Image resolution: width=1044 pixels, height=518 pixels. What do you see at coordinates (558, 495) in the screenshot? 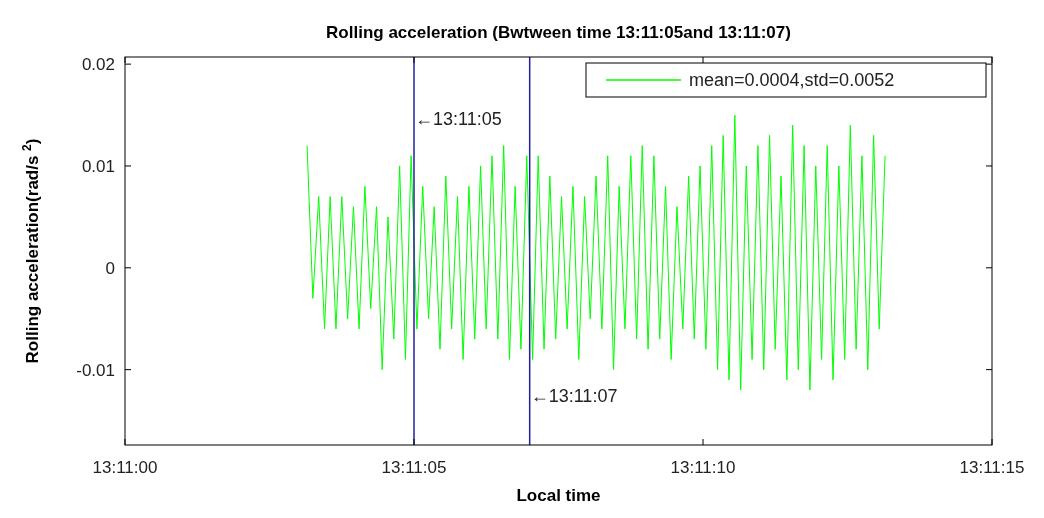
I see `x-axis-title: Local time` at bounding box center [558, 495].